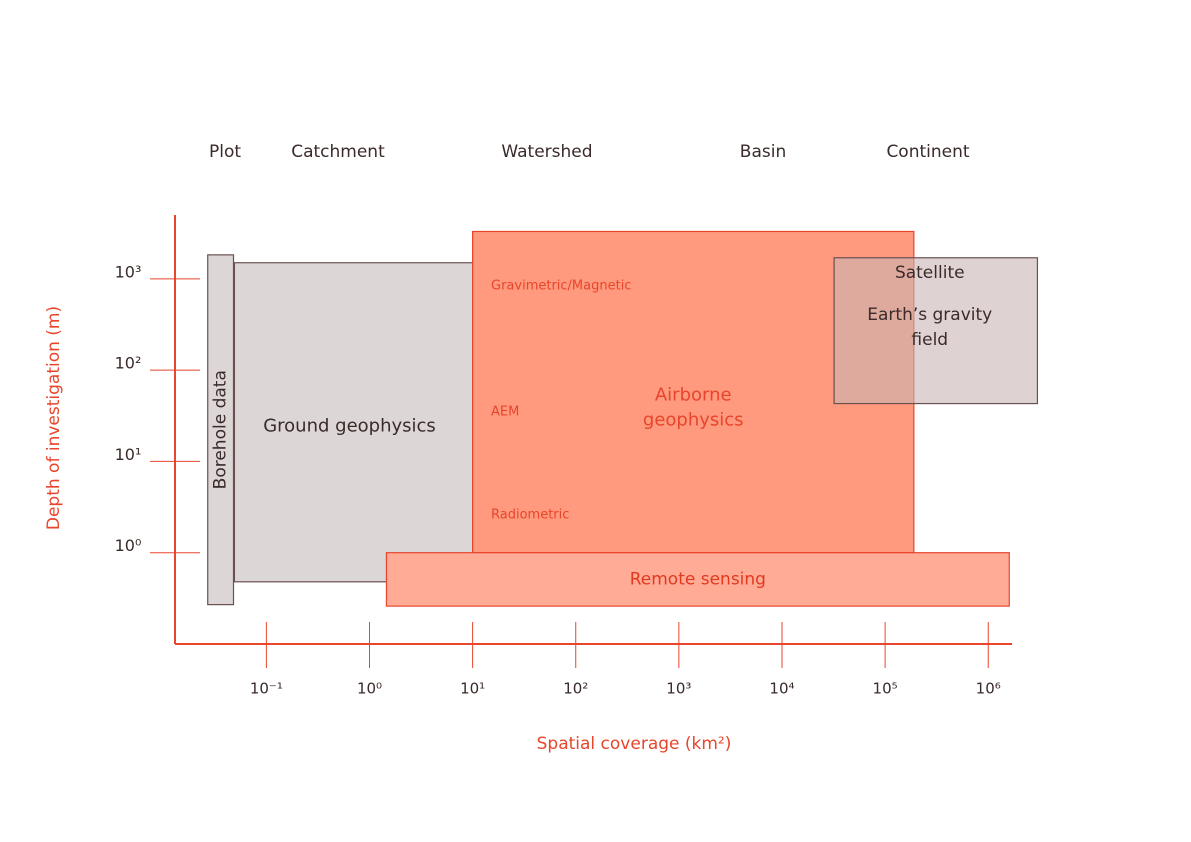 This screenshot has height=842, width=1191. I want to click on range-label: Satellite, so click(930, 273).